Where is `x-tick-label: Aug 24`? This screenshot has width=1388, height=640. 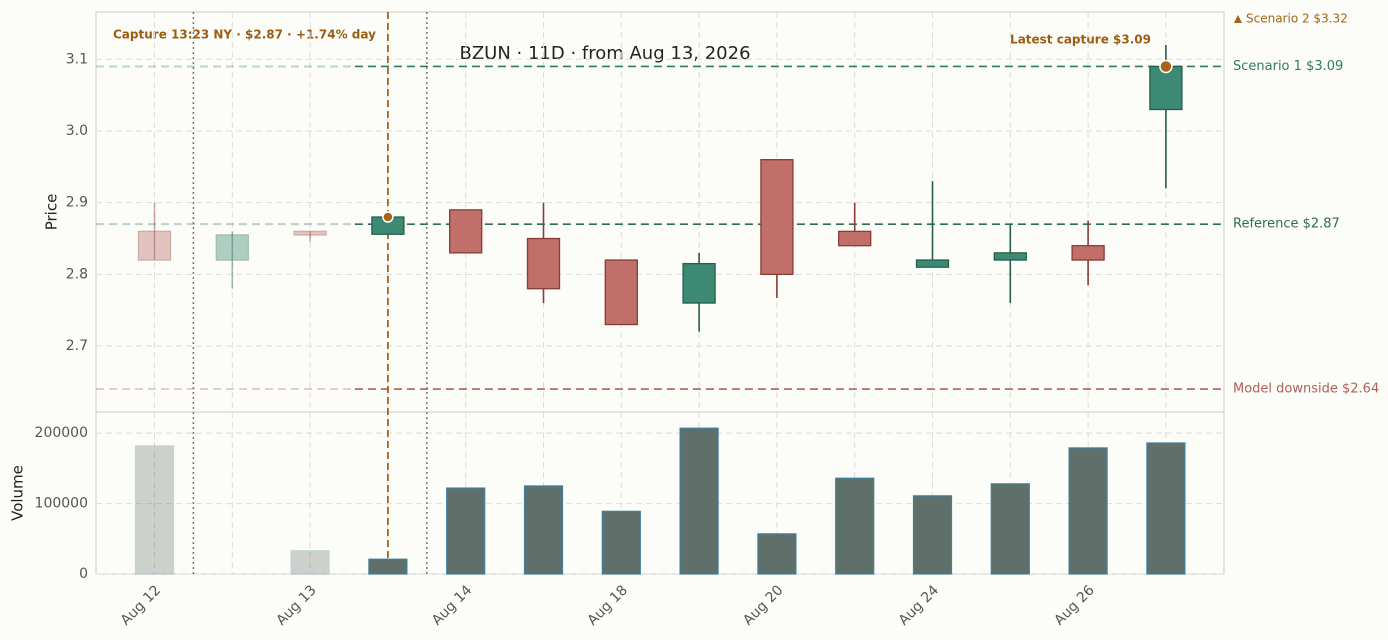
x-tick-label: Aug 24 is located at coordinates (919, 605).